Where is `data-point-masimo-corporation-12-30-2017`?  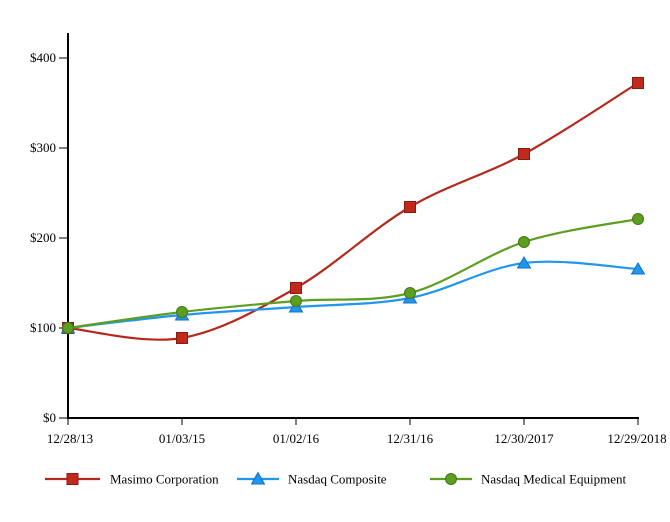
data-point-masimo-corporation-12-30-2017 is located at coordinates (524, 154).